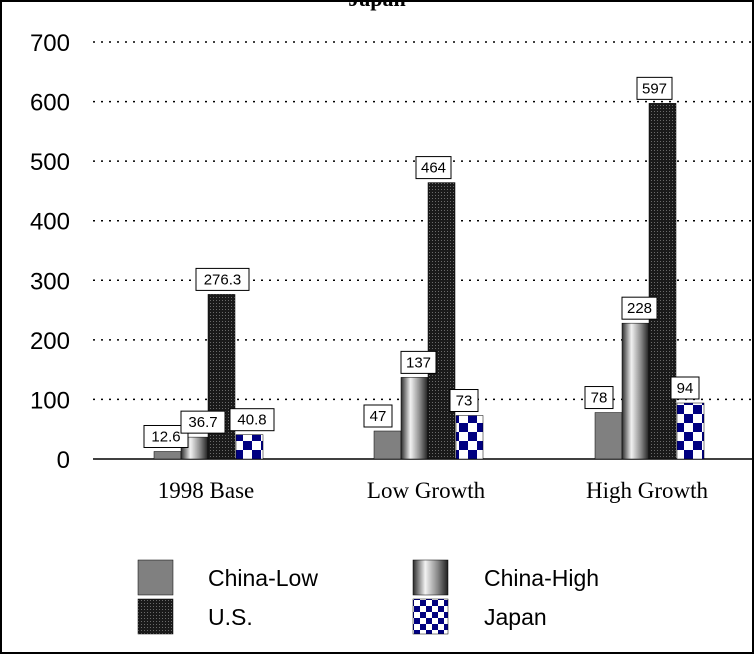 The image size is (754, 654). I want to click on value-label-text: 228, so click(639, 308).